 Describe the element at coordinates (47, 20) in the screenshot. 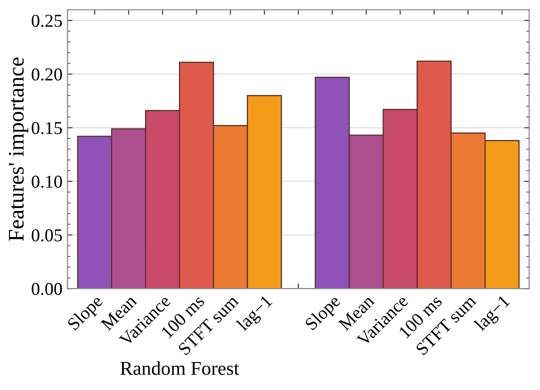

I see `y-tick-label: 0.25` at that location.